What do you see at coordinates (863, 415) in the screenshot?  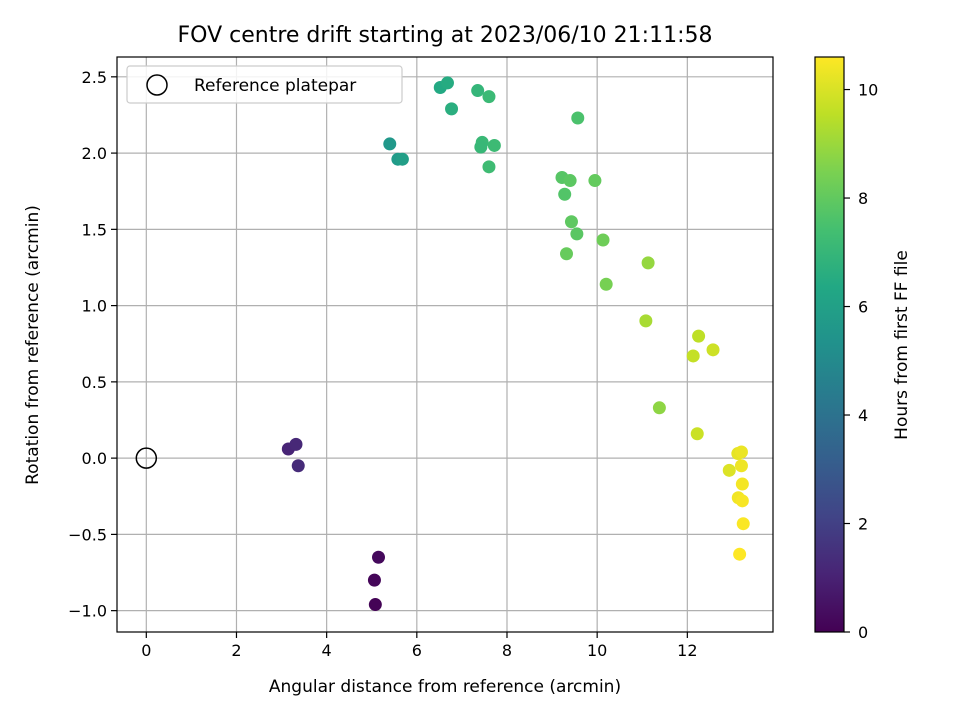 I see `colorbar-tick-label: 4` at bounding box center [863, 415].